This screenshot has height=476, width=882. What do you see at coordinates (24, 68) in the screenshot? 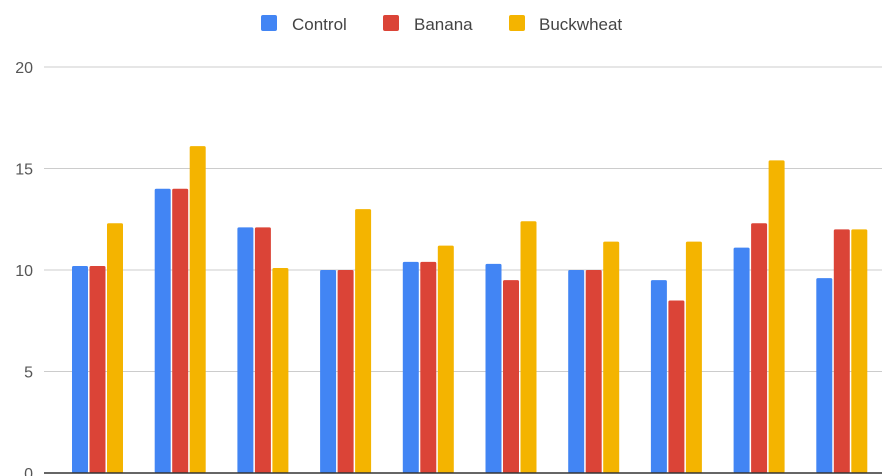
I see `y-tick-label: 20` at bounding box center [24, 68].